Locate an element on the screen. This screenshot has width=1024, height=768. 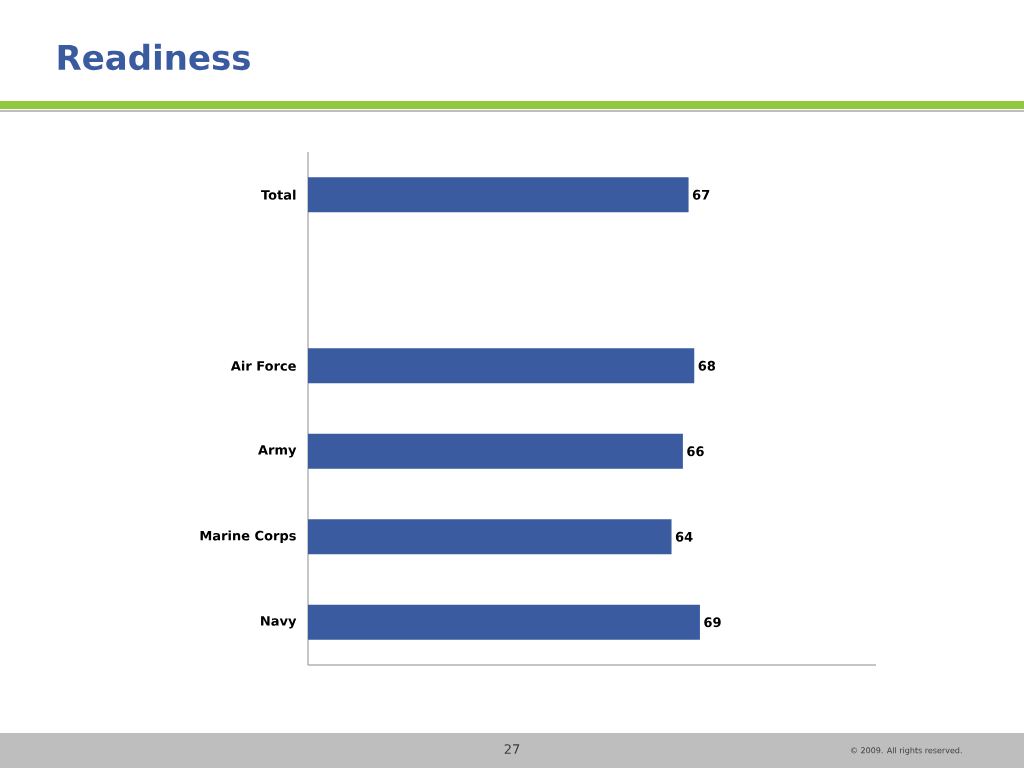
chart-title: Readiness is located at coordinates (154, 57).